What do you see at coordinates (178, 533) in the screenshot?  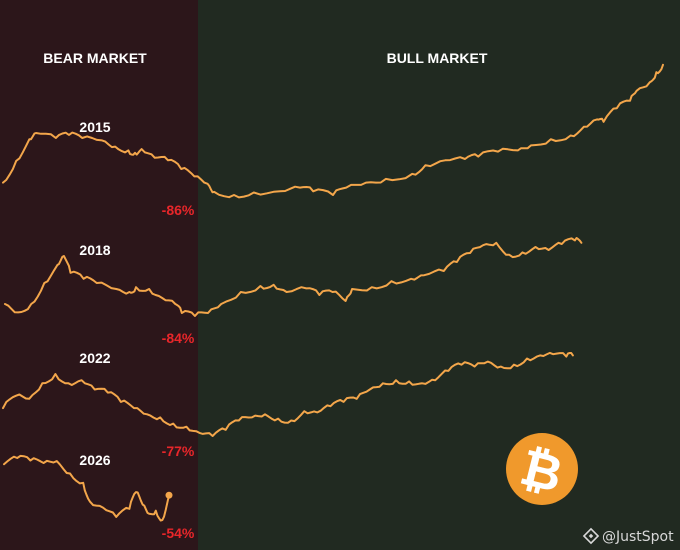 I see `drawdown-label-2026: -54%` at bounding box center [178, 533].